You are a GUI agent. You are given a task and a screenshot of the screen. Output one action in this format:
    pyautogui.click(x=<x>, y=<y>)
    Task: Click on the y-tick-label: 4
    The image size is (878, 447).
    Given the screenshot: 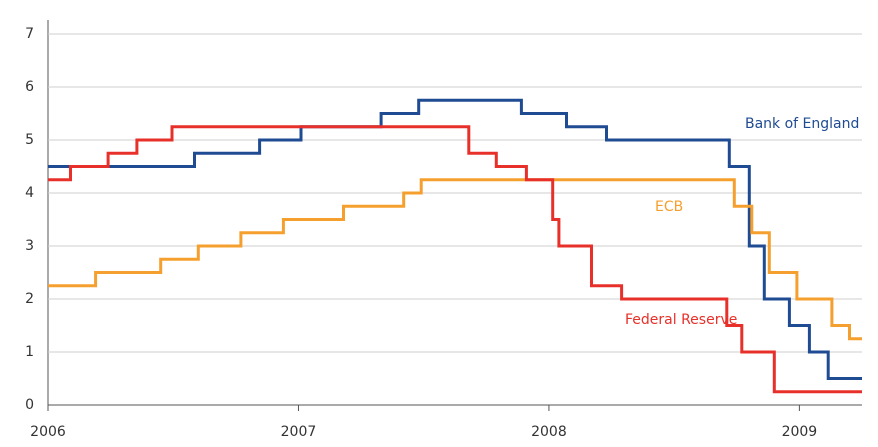 What is the action you would take?
    pyautogui.click(x=29, y=193)
    